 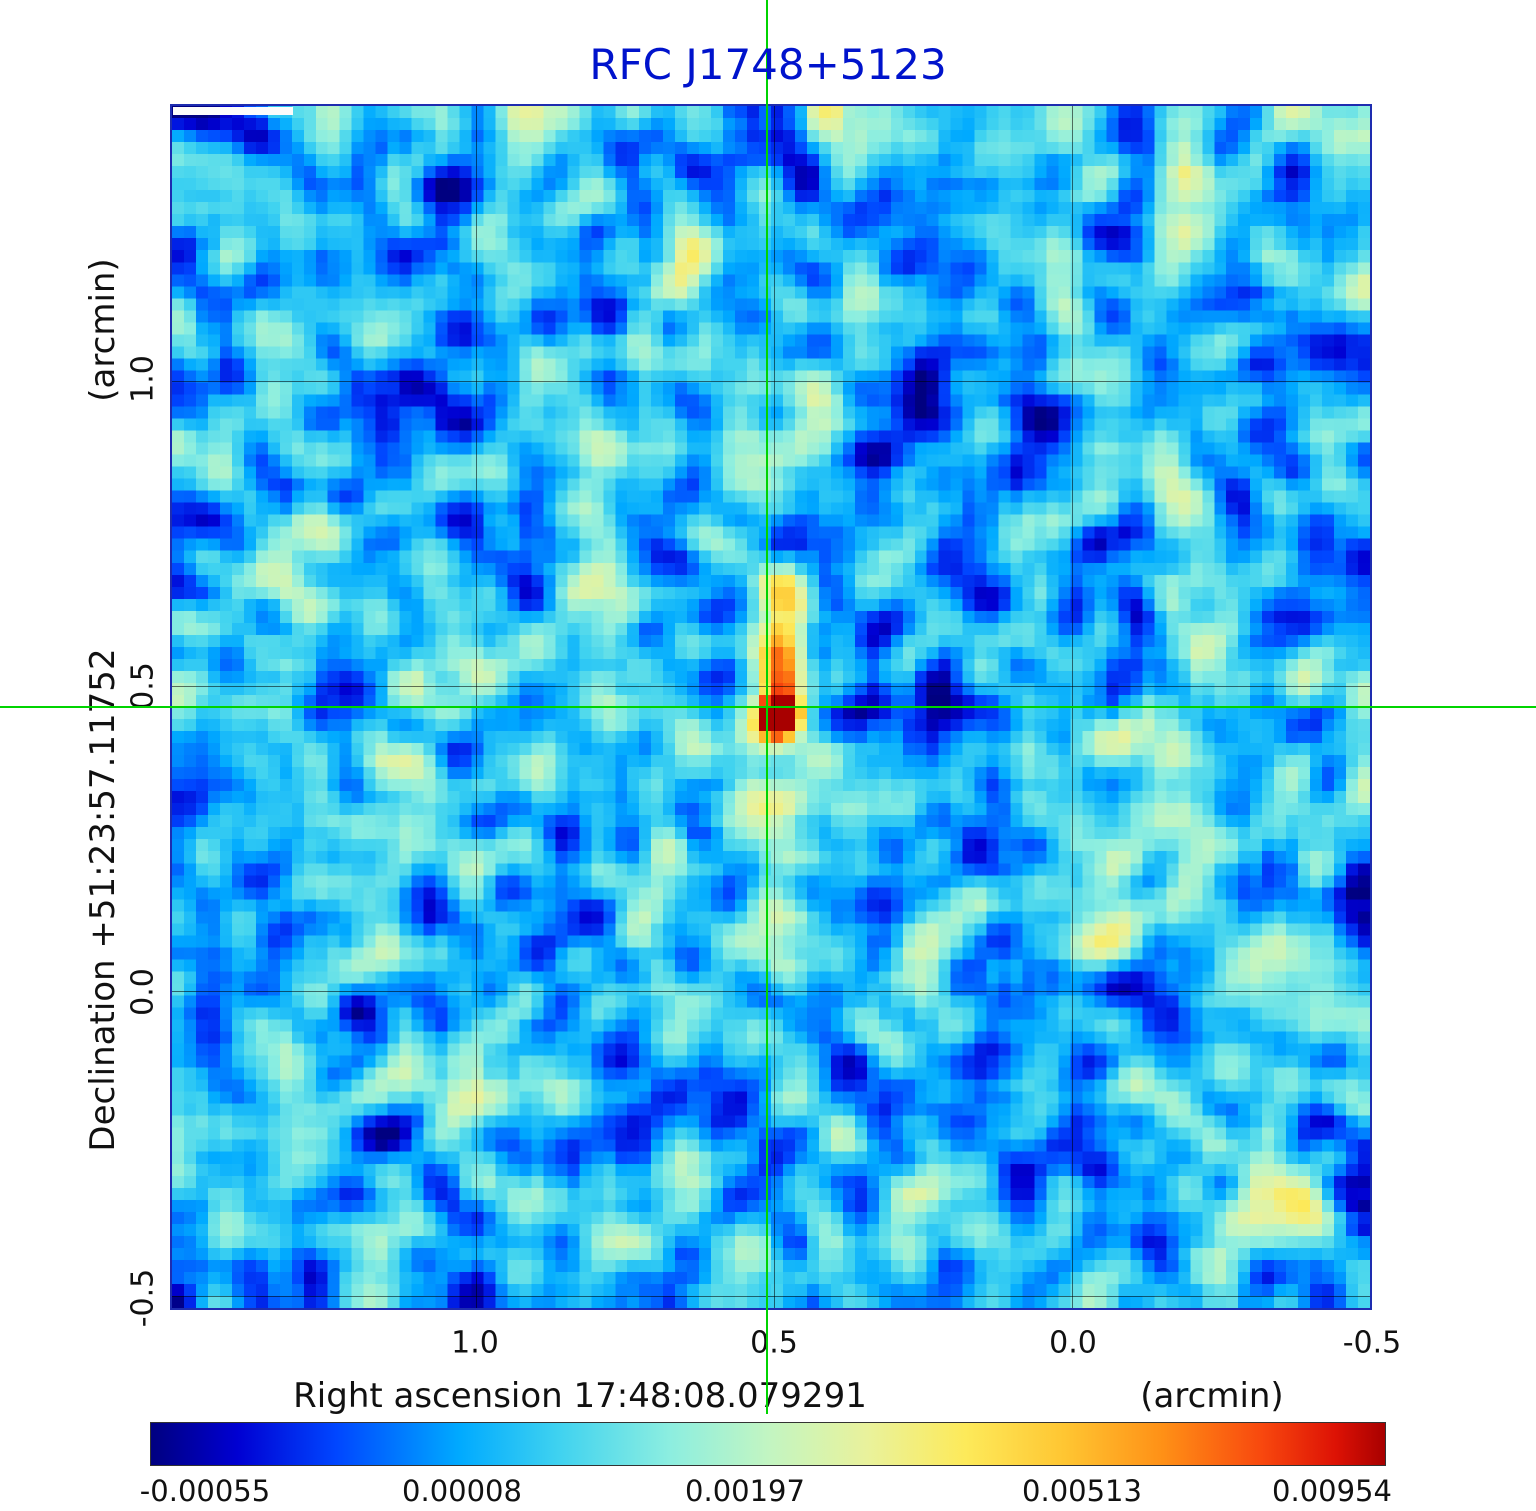 What do you see at coordinates (1372, 1343) in the screenshot?
I see `x-tick-label: -0.5` at bounding box center [1372, 1343].